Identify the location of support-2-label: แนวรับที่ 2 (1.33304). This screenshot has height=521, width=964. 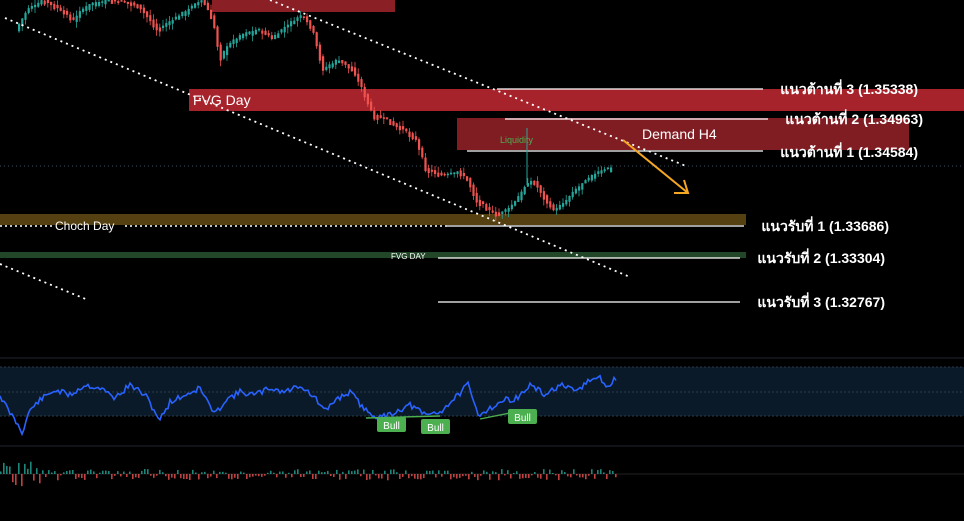
(821, 257).